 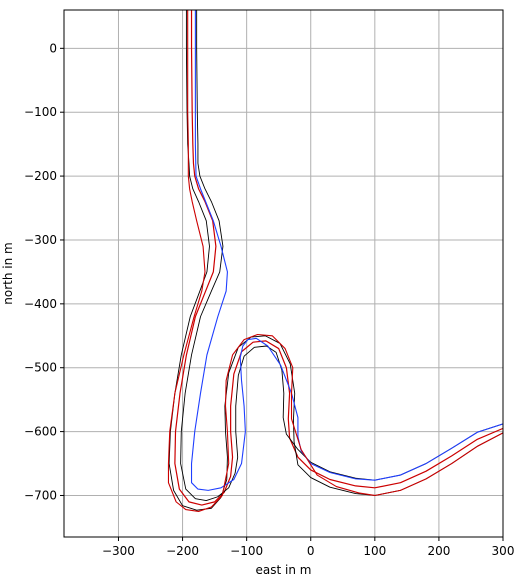 I want to click on y-tick-label: −300, so click(x=40, y=240).